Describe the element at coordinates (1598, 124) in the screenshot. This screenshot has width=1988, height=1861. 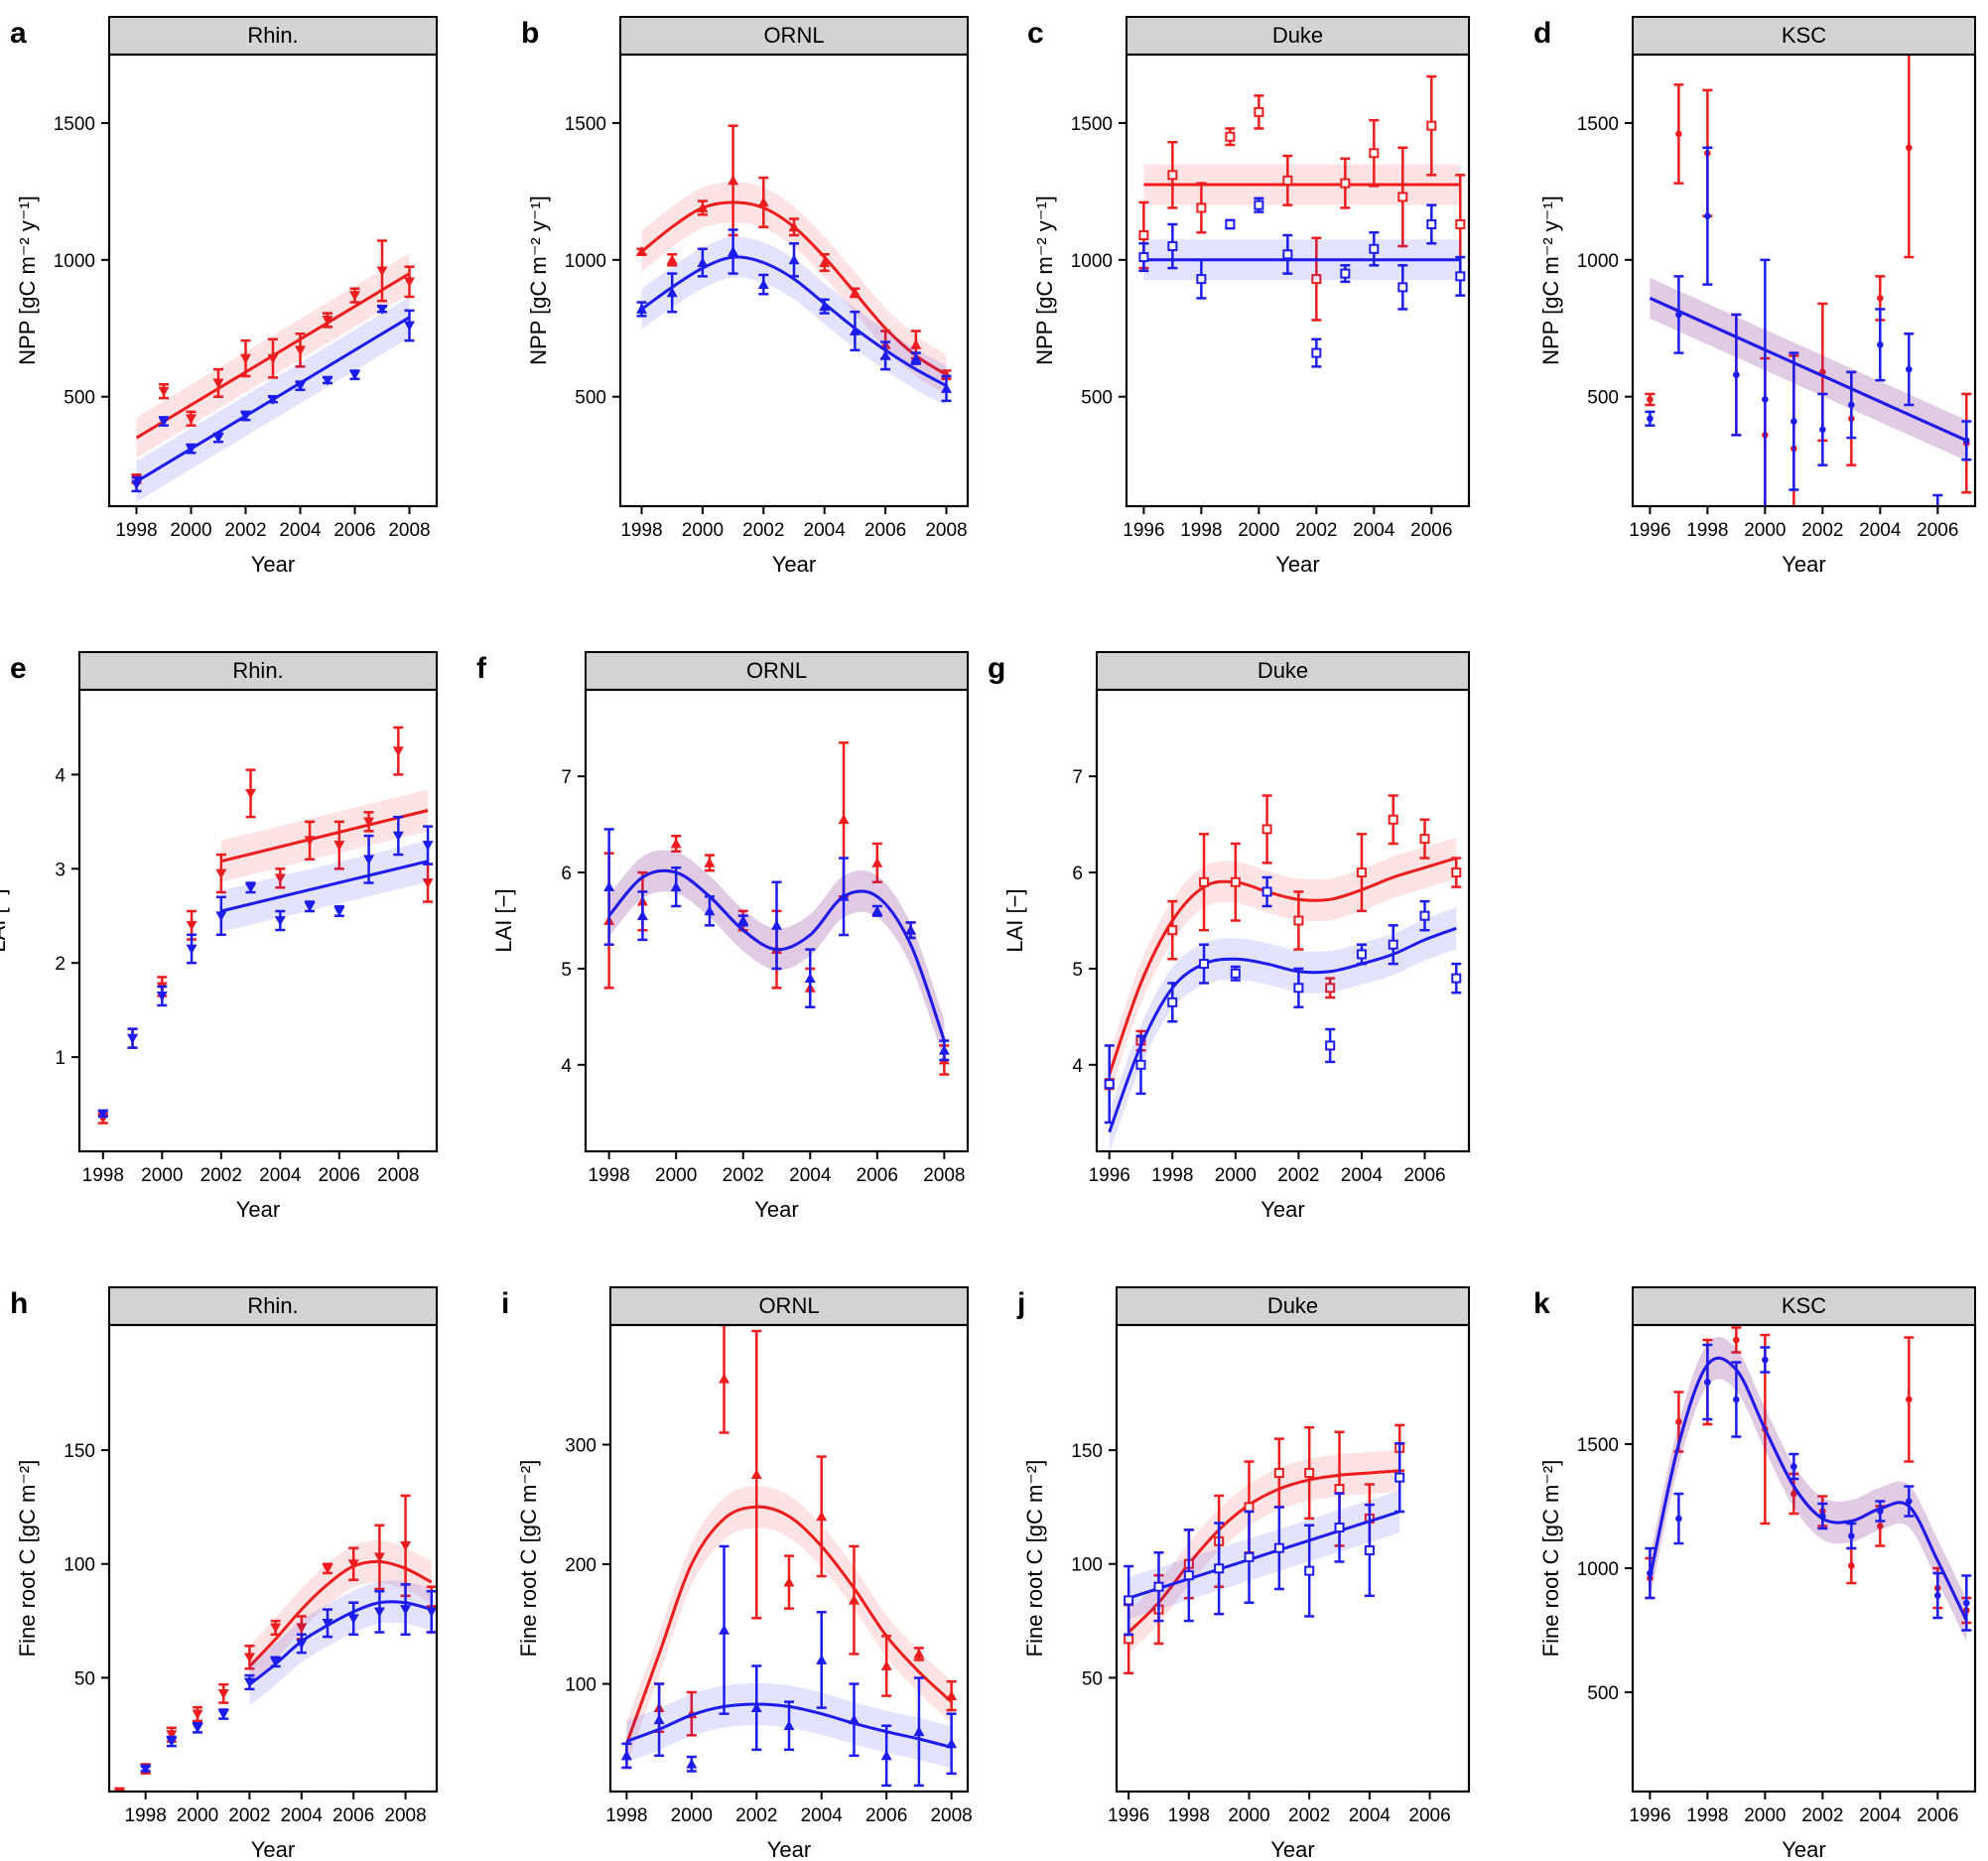
I see `y-tick-label: 1500` at that location.